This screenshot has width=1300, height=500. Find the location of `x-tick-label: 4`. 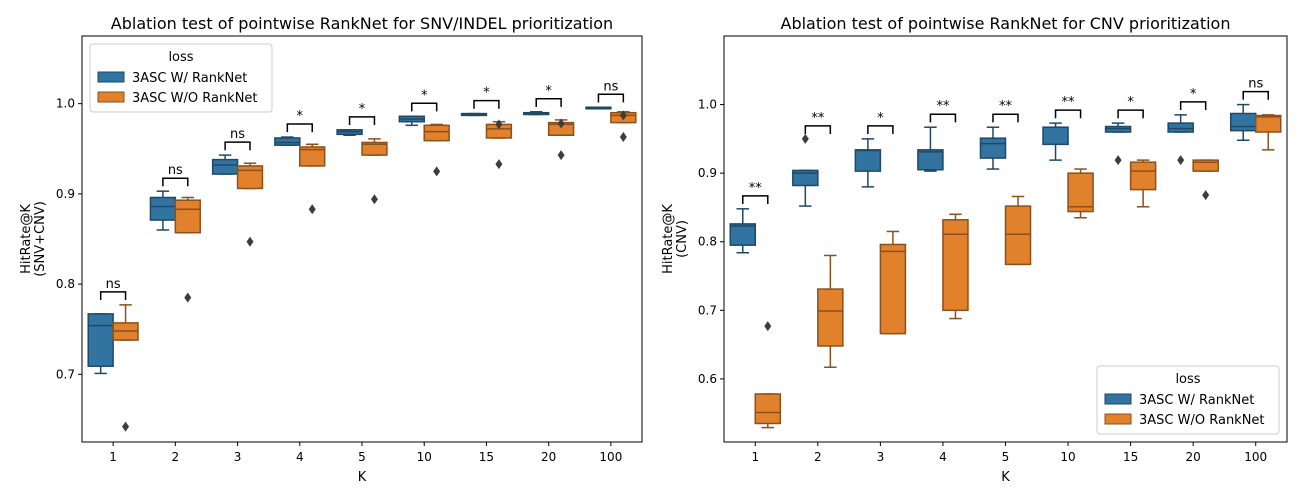

x-tick-label: 4 is located at coordinates (943, 457).